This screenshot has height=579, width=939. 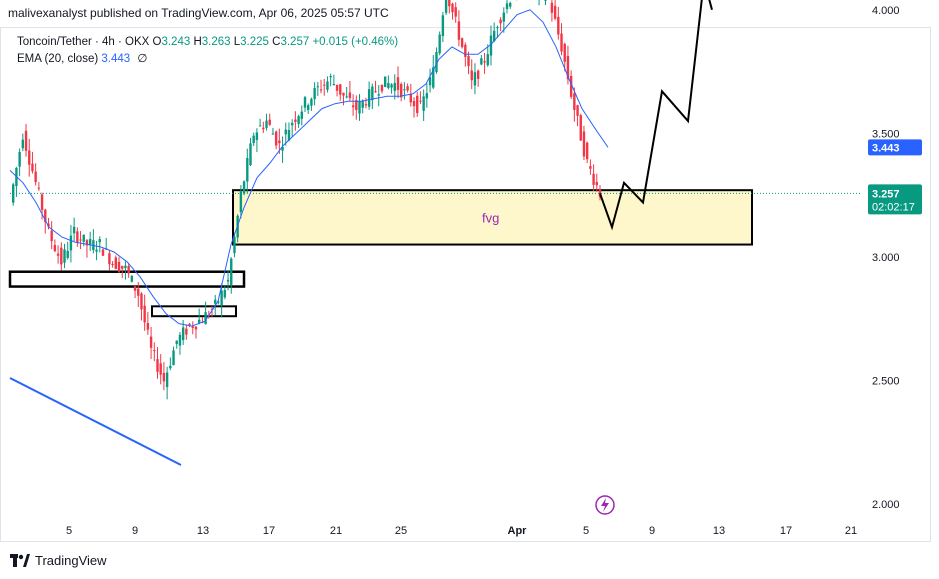 I want to click on tradingview-logo-icon, so click(x=20, y=560).